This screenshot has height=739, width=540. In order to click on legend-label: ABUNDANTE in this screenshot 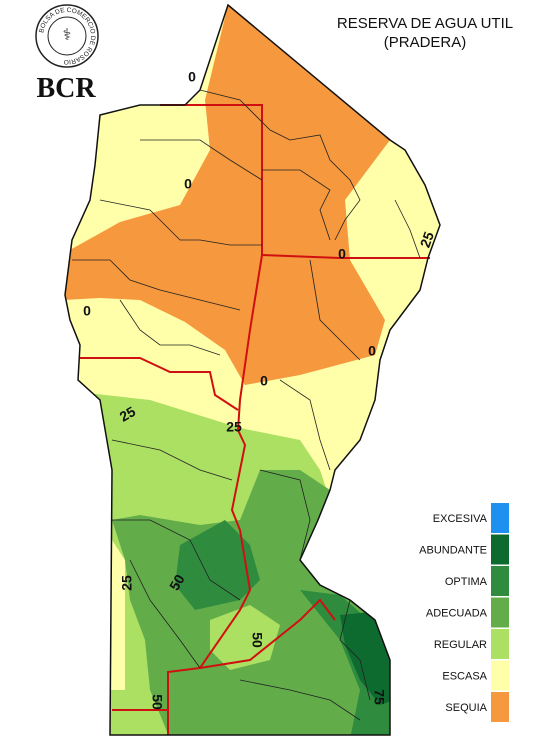, I will do `click(453, 551)`.